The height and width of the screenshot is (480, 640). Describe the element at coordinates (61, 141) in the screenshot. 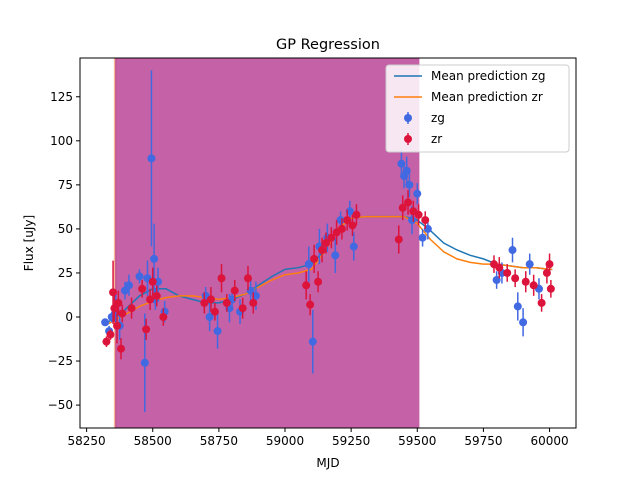

I see `y-tick-label: 100` at that location.